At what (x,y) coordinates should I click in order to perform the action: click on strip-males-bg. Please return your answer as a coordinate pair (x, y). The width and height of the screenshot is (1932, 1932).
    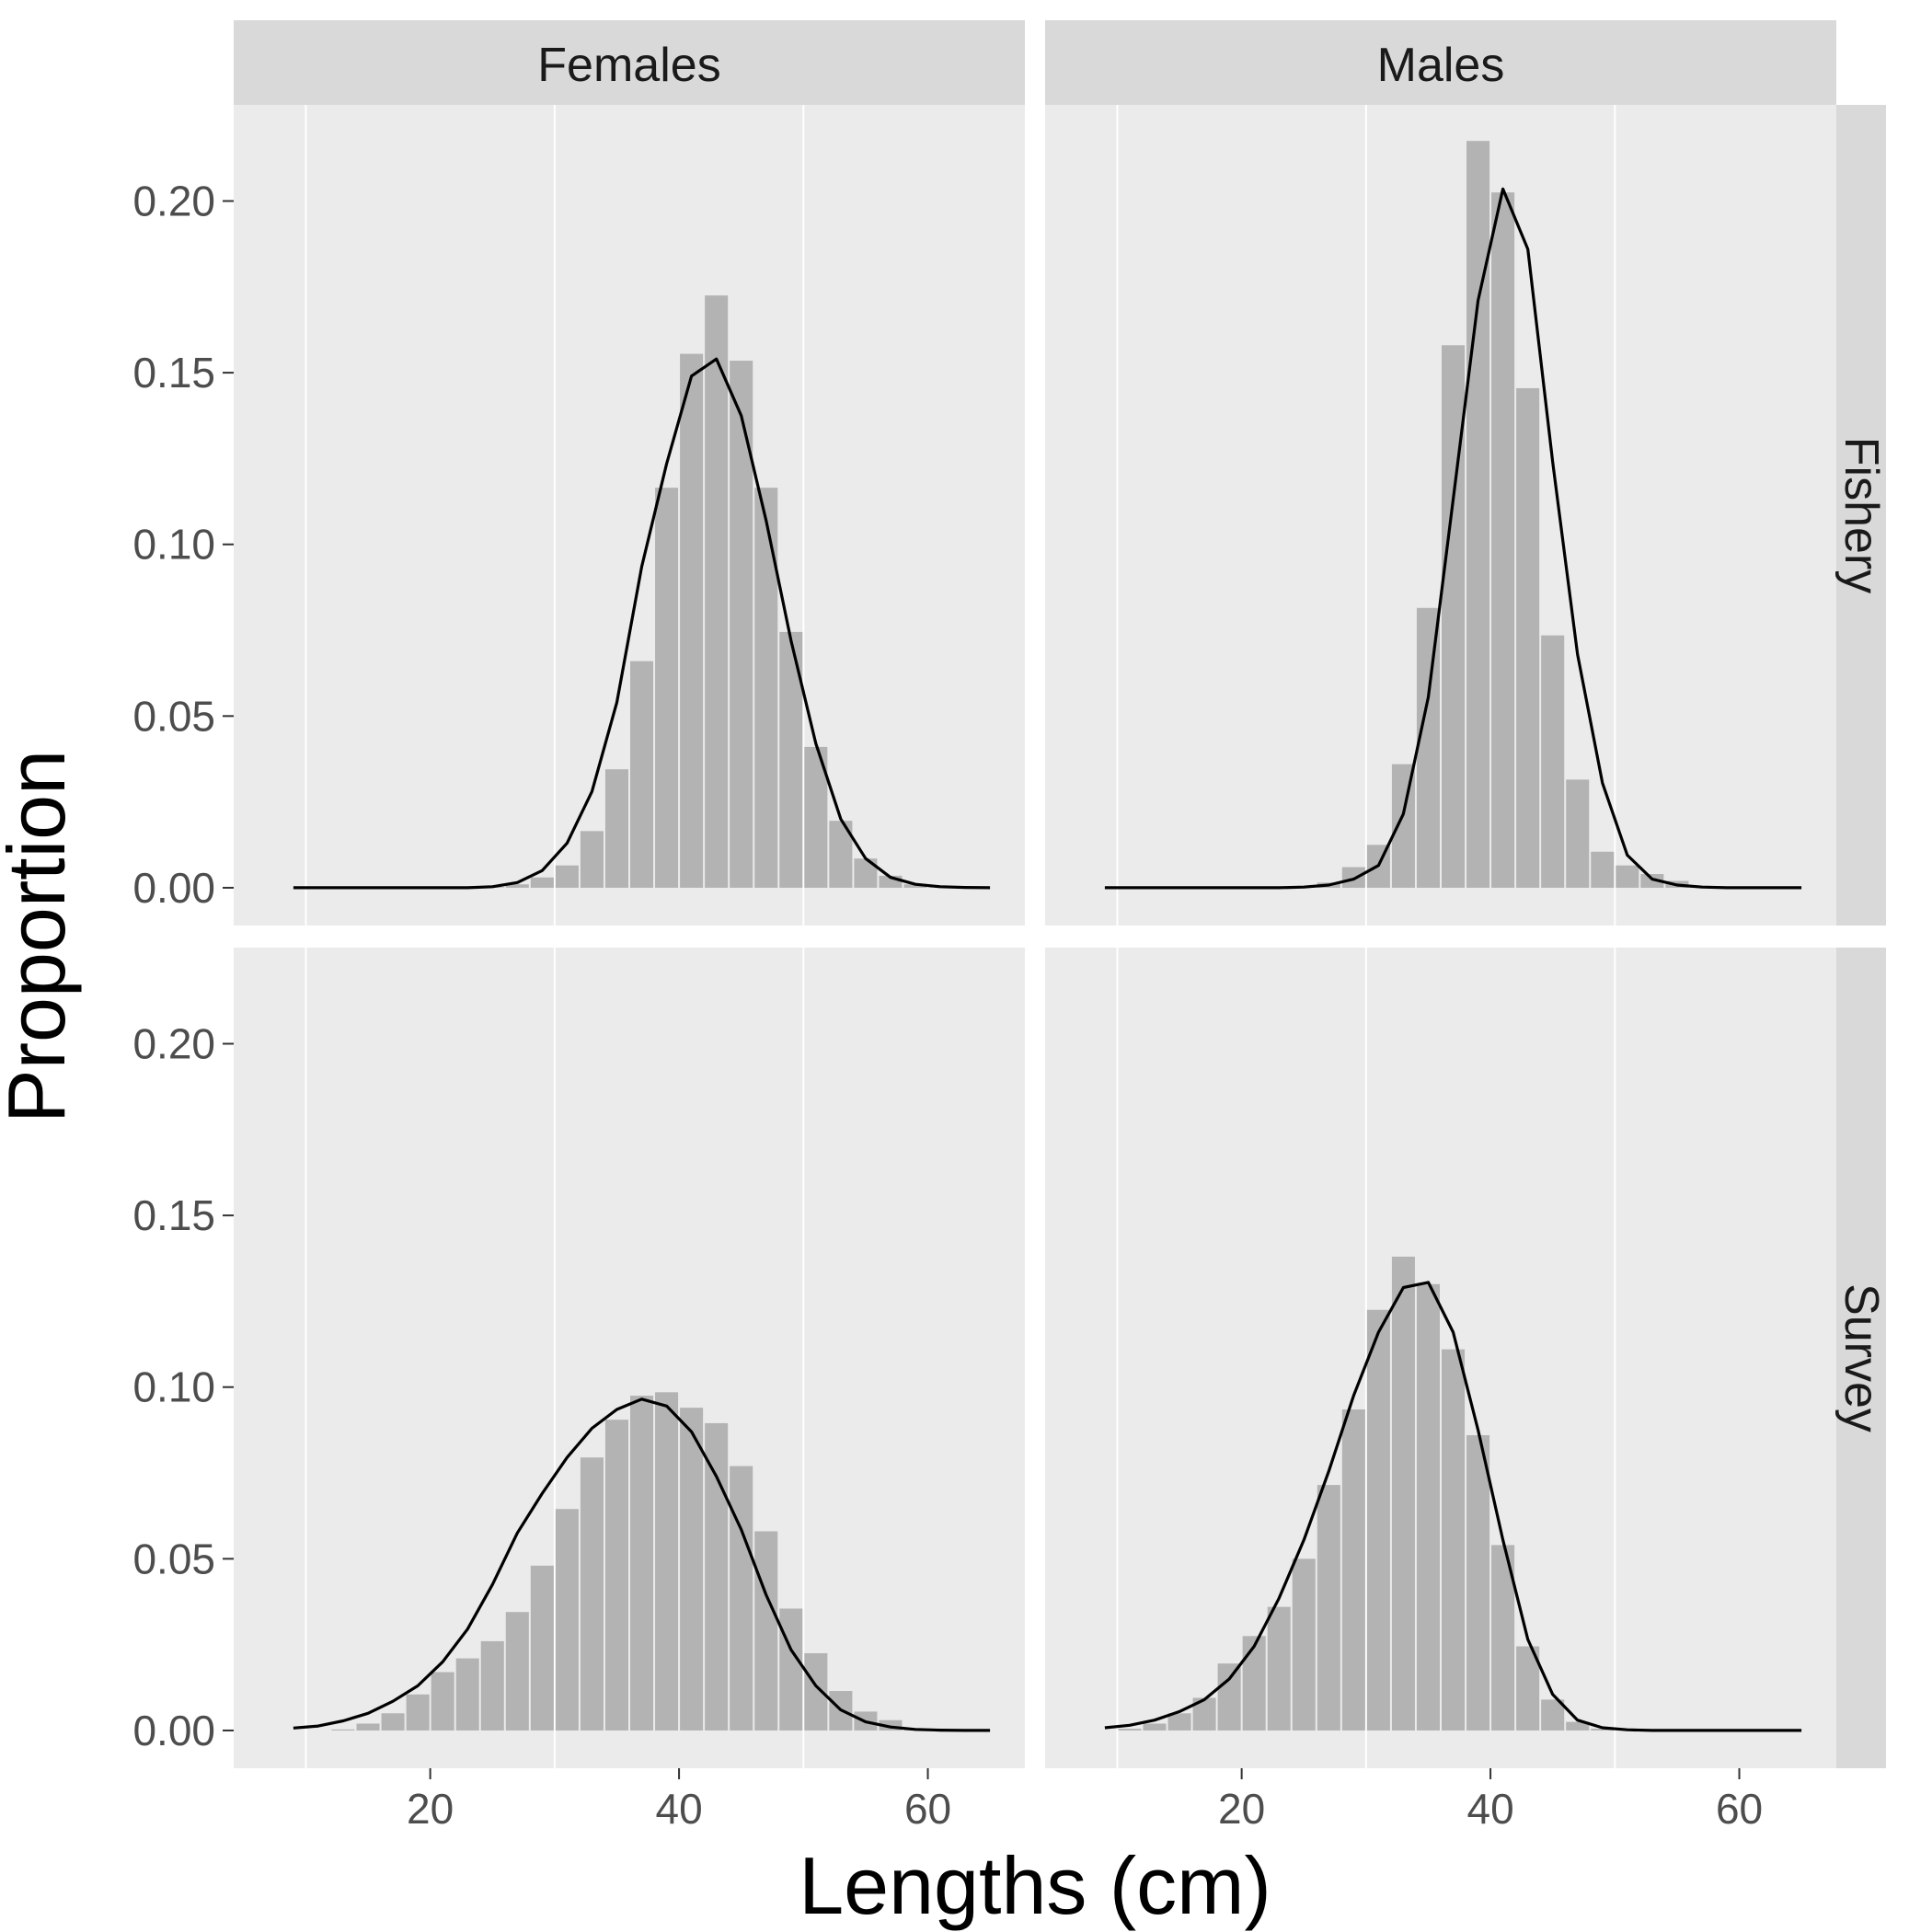
    Looking at the image, I should click on (1440, 62).